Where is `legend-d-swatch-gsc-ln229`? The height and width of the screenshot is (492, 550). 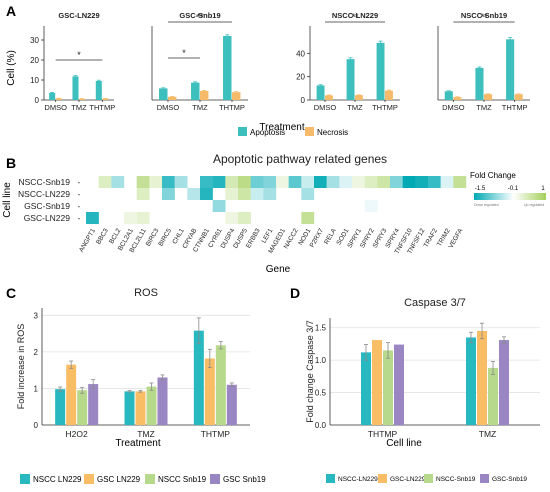 legend-d-swatch-gsc-ln229 is located at coordinates (382, 478).